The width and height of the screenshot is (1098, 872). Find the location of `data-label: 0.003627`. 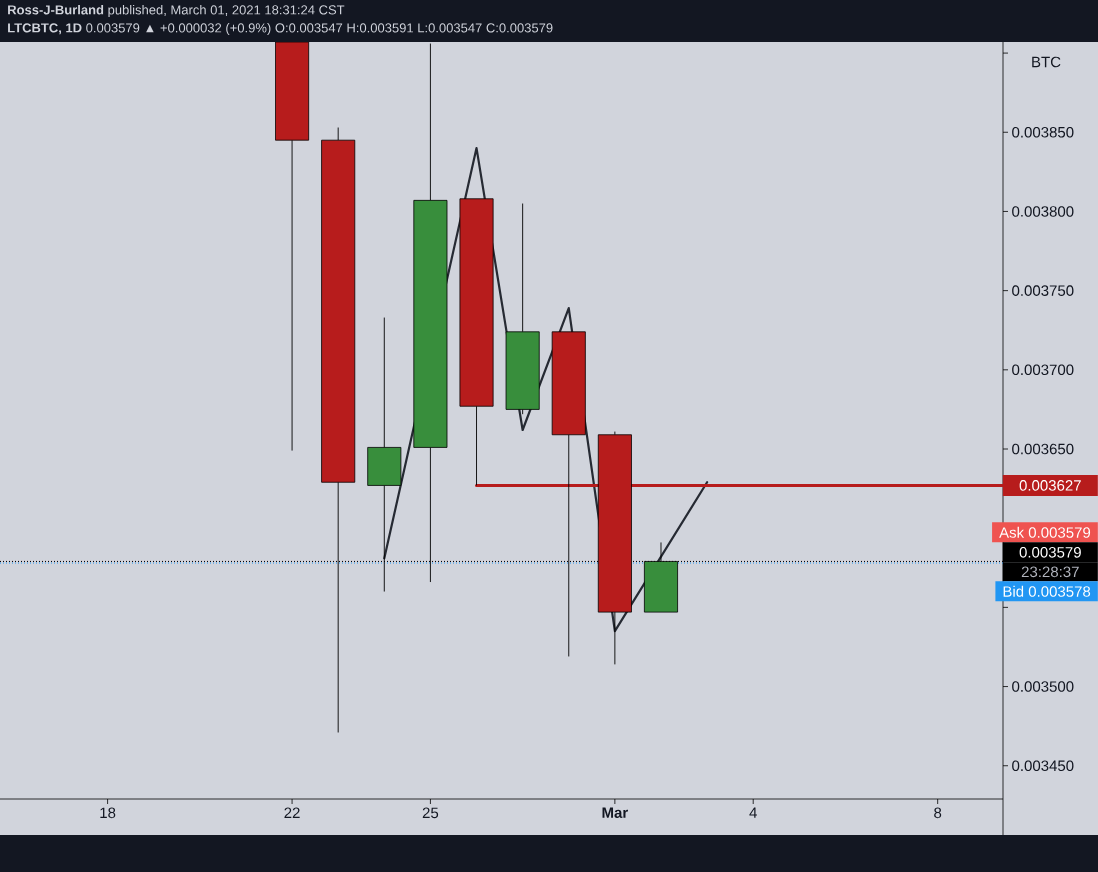

data-label: 0.003627 is located at coordinates (1050, 485).